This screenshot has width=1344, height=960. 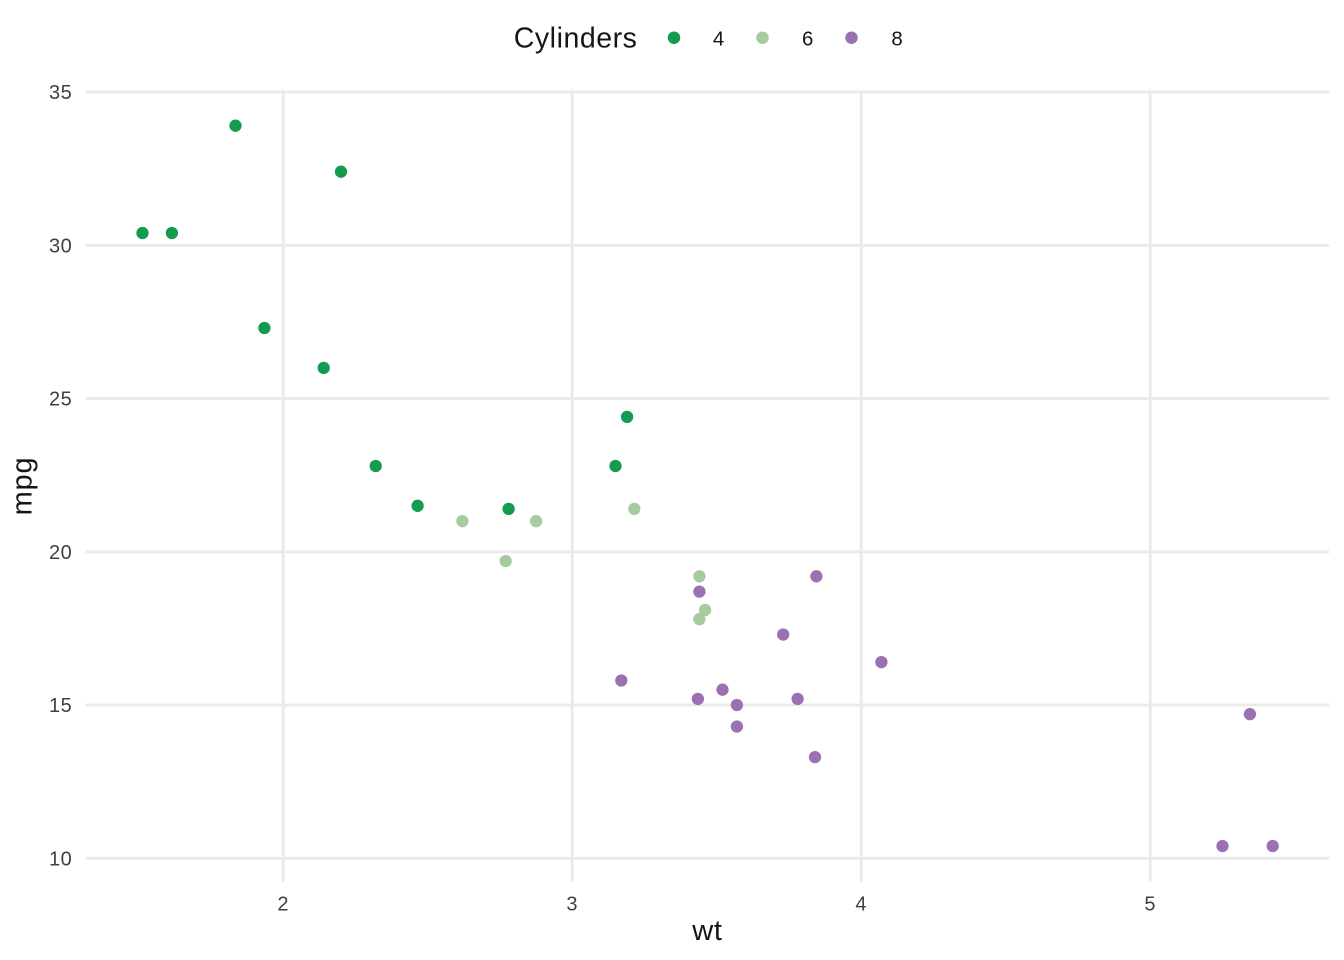 What do you see at coordinates (576, 39) in the screenshot?
I see `svg-text: Cylinders` at bounding box center [576, 39].